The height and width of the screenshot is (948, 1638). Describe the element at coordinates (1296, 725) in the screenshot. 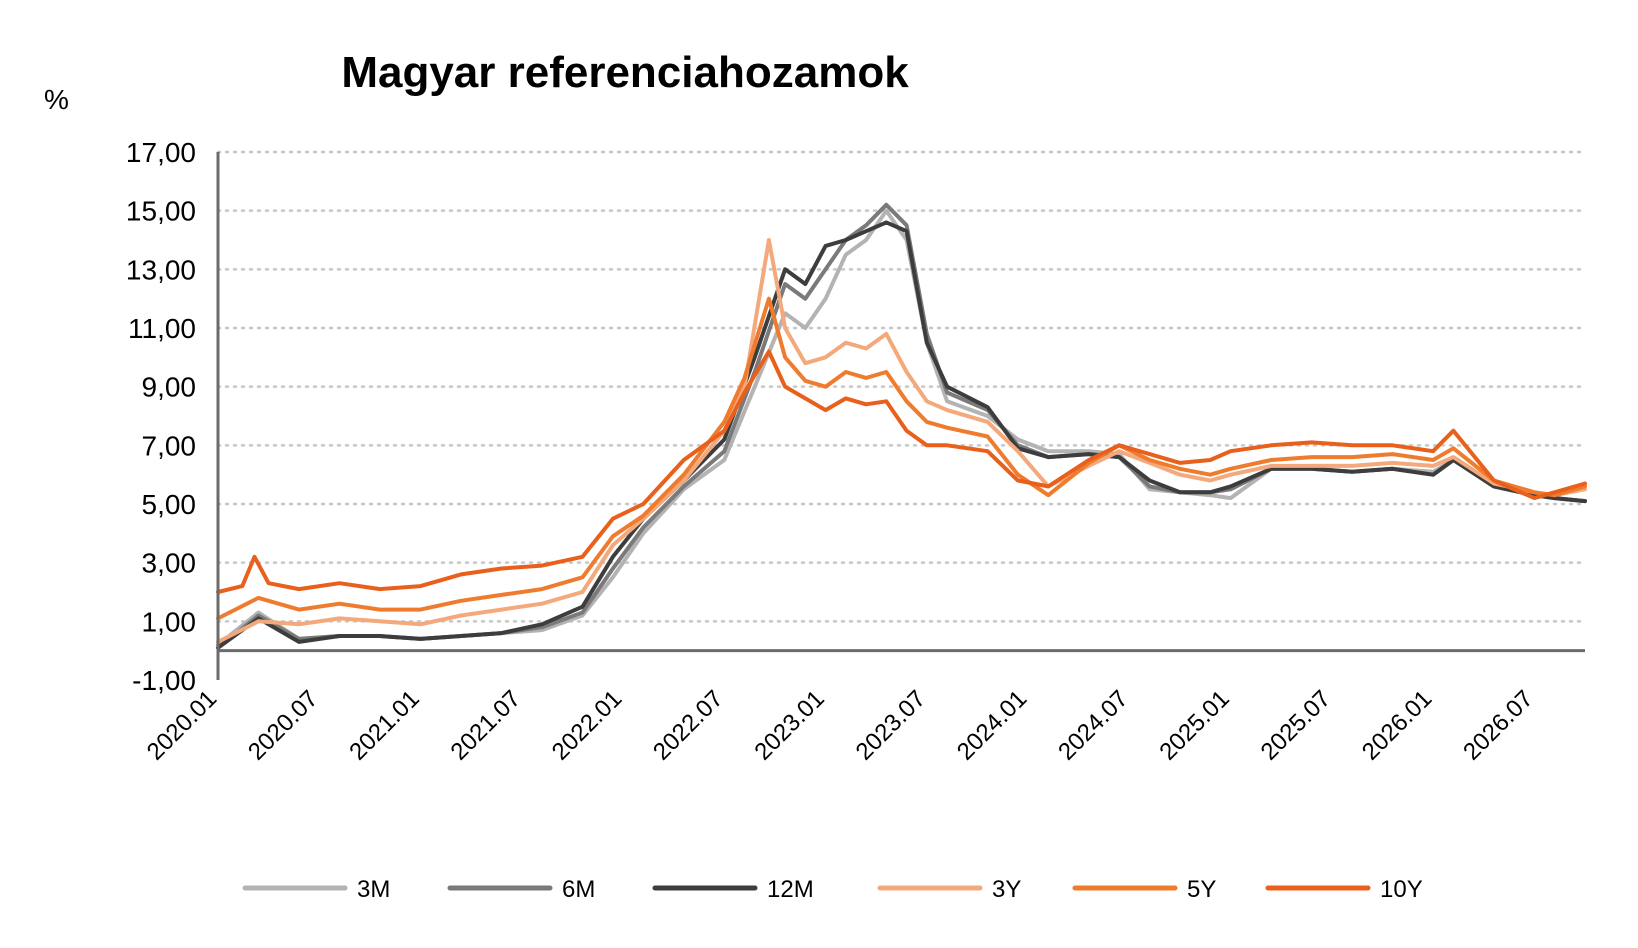

I see `x-tick-label: 2025.07` at that location.